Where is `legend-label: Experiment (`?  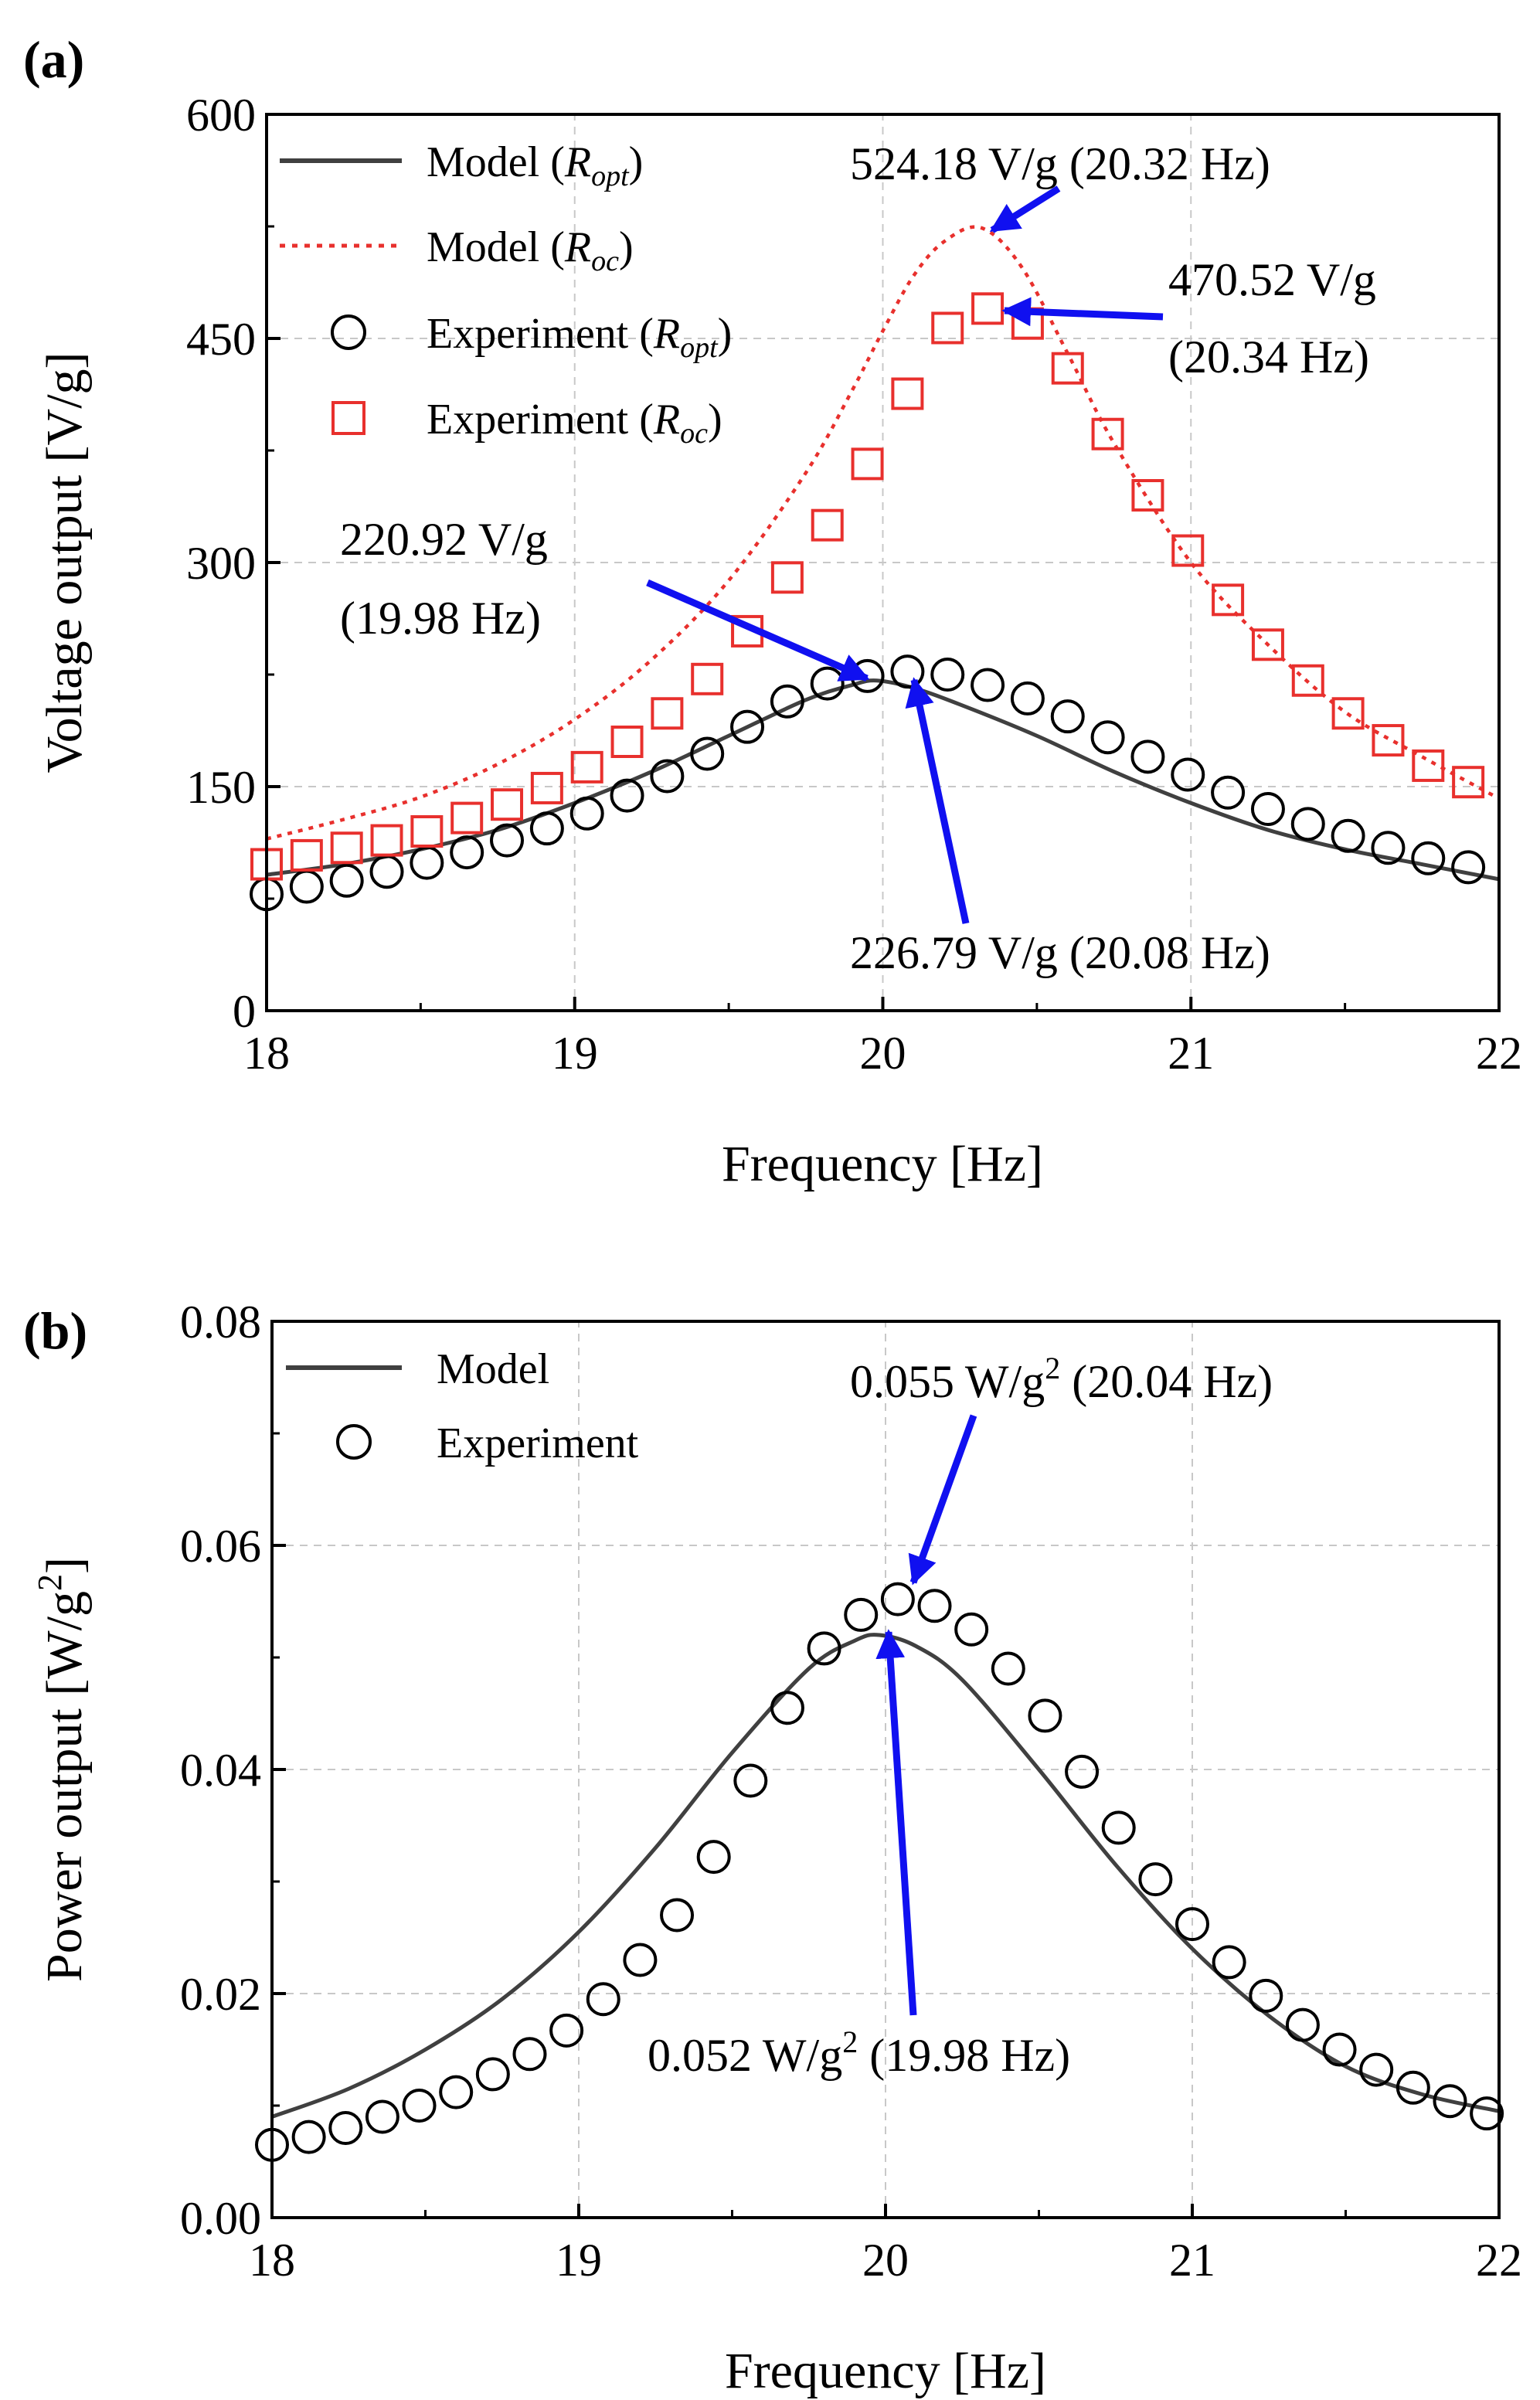
legend-label: Experiment ( is located at coordinates (540, 420).